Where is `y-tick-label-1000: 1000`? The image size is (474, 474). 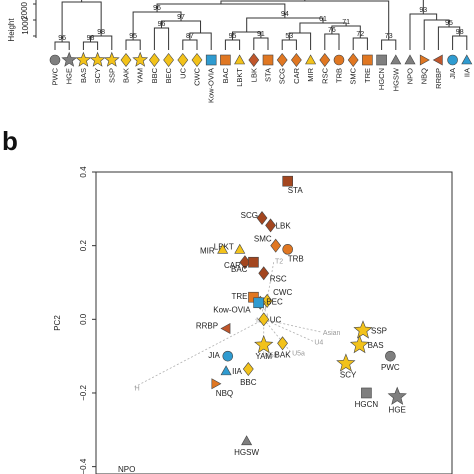 y-tick-label-1000: 1000 is located at coordinates (25, 25).